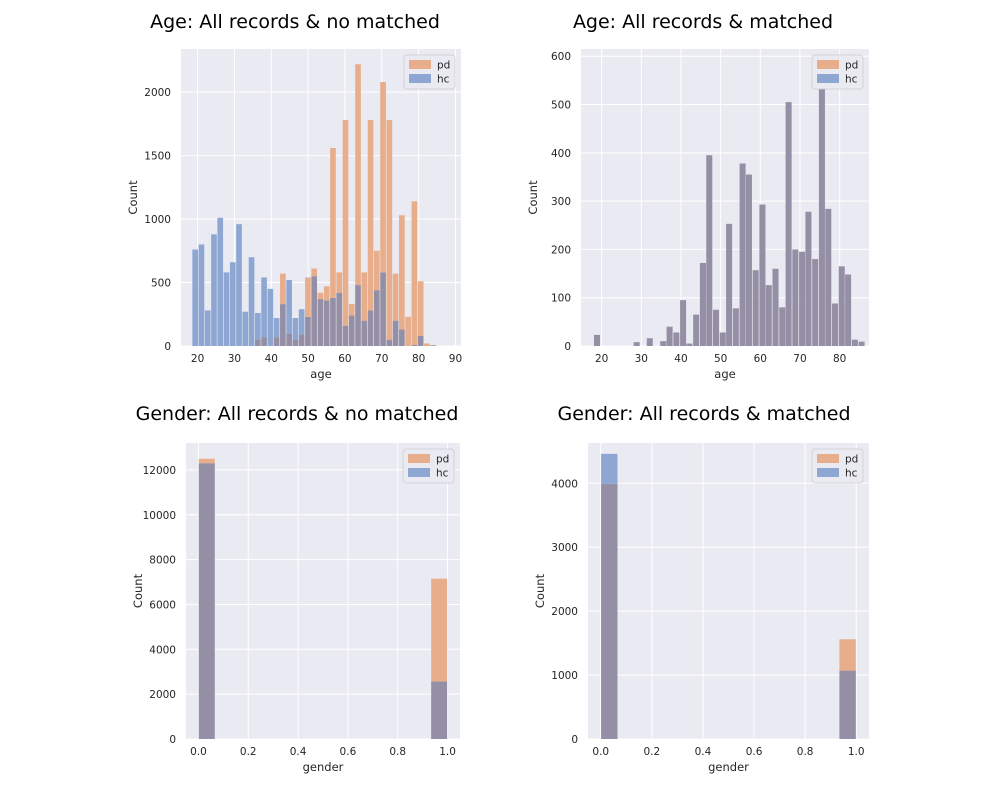  Describe the element at coordinates (728, 591) in the screenshot. I see `plot-background` at that location.